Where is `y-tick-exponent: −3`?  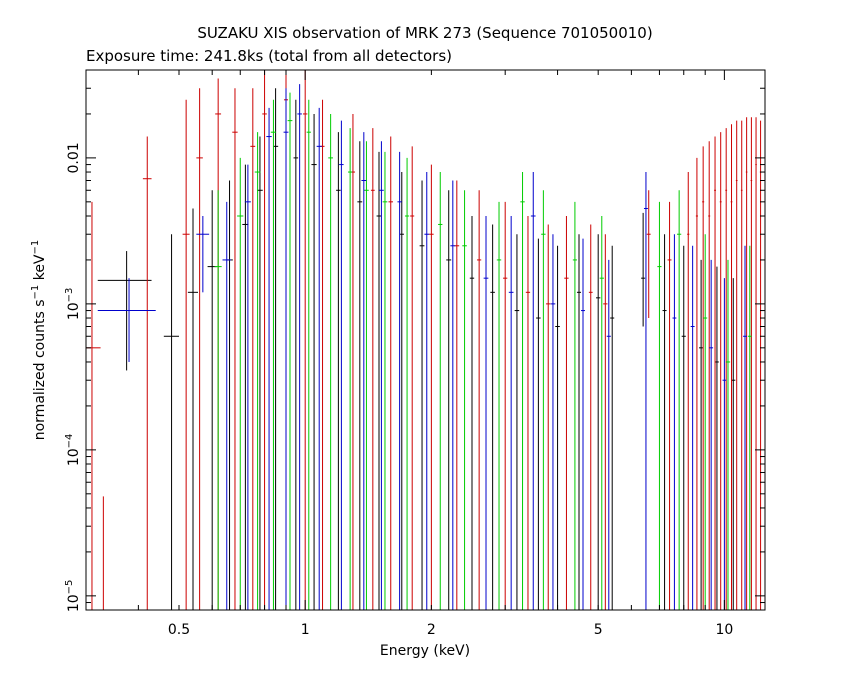
y-tick-exponent: −3 is located at coordinates (69, 295).